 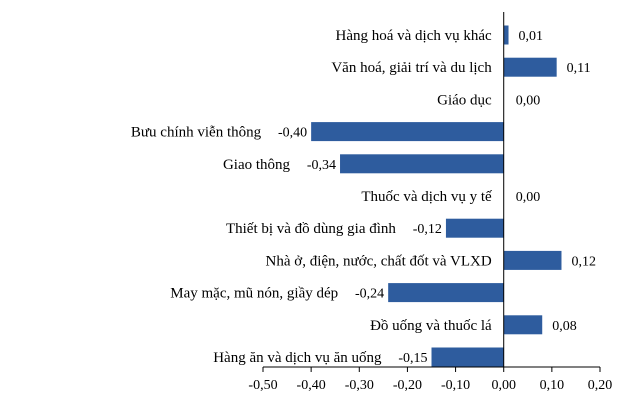 I want to click on value-label: 0,08, so click(x=564, y=326).